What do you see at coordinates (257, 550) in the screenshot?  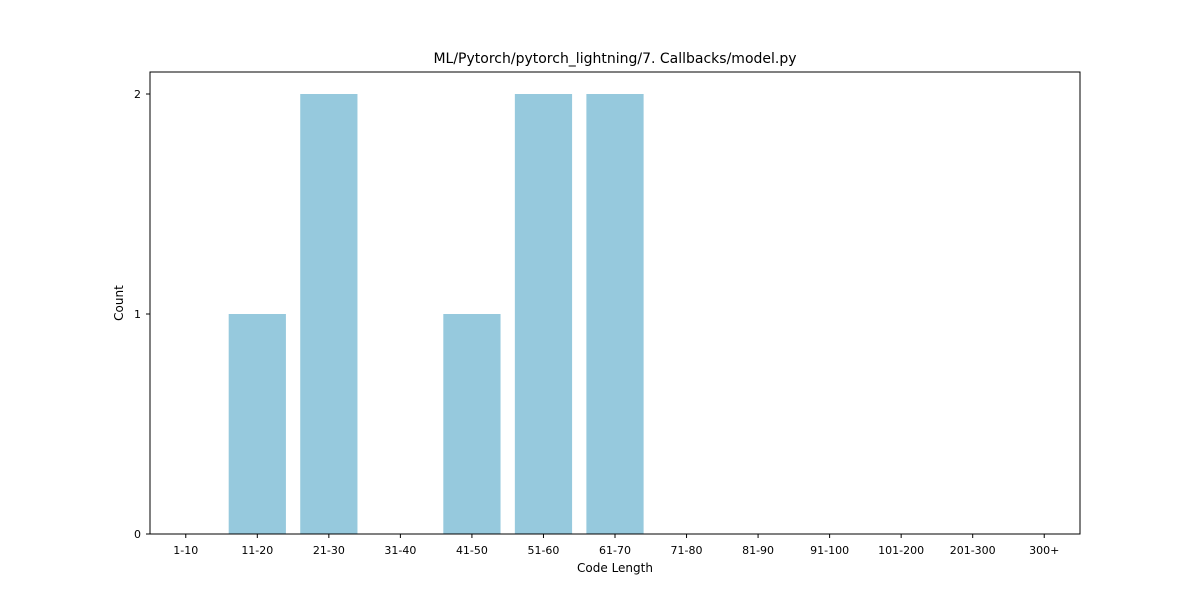 I see `x-tick-label: 11-20` at bounding box center [257, 550].